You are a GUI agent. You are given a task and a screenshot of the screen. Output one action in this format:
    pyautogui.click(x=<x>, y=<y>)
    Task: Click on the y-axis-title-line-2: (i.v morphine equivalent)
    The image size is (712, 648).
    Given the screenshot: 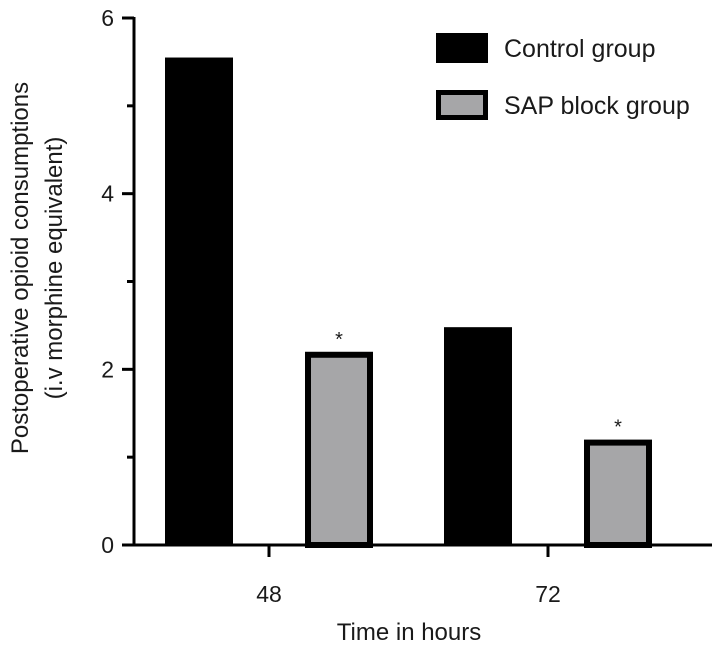 What is the action you would take?
    pyautogui.click(x=54, y=268)
    